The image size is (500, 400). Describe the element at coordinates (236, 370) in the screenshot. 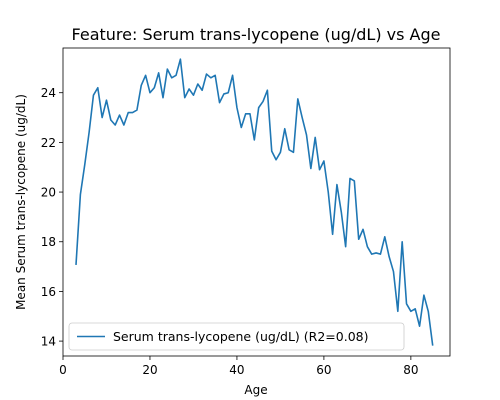

I see `x-tick-label: 40` at that location.